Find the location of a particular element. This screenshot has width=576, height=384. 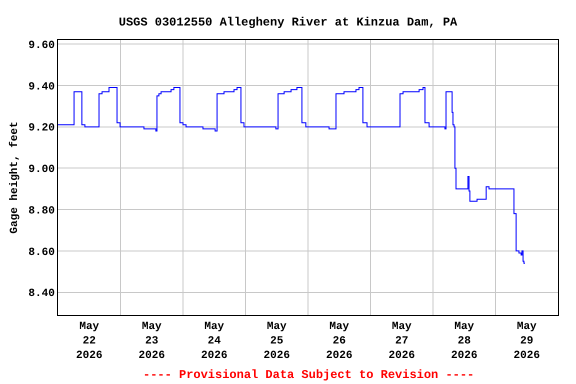

x-tick-label: May 25 2026 is located at coordinates (277, 341).